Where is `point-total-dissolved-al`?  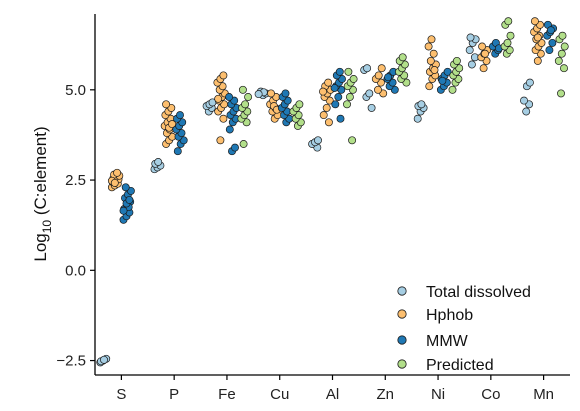
point-total-dissolved-al is located at coordinates (318, 140).